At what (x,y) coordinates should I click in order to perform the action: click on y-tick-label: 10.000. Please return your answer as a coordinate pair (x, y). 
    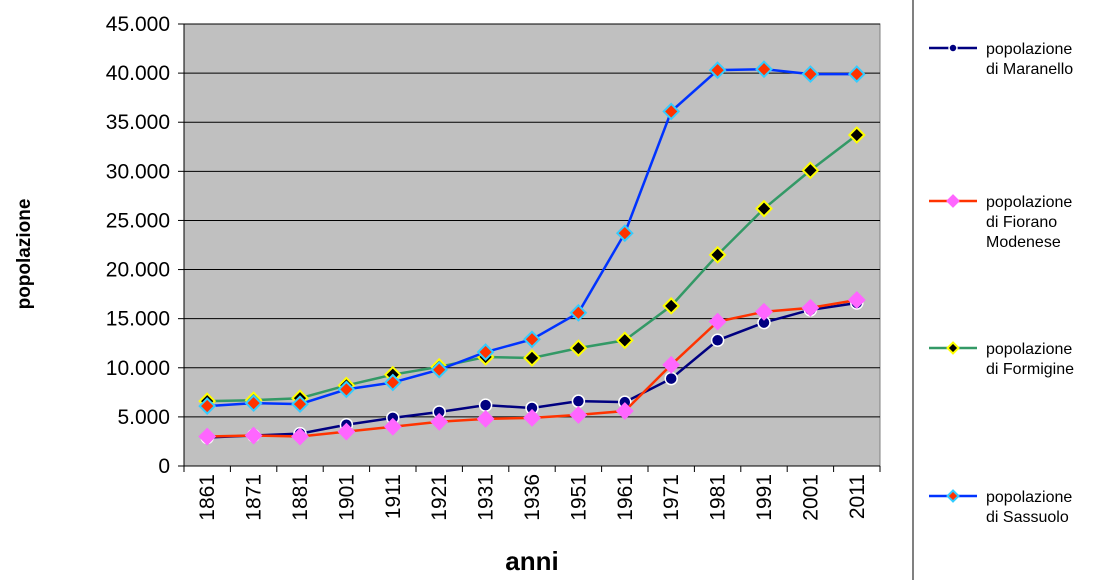
    Looking at the image, I should click on (138, 368).